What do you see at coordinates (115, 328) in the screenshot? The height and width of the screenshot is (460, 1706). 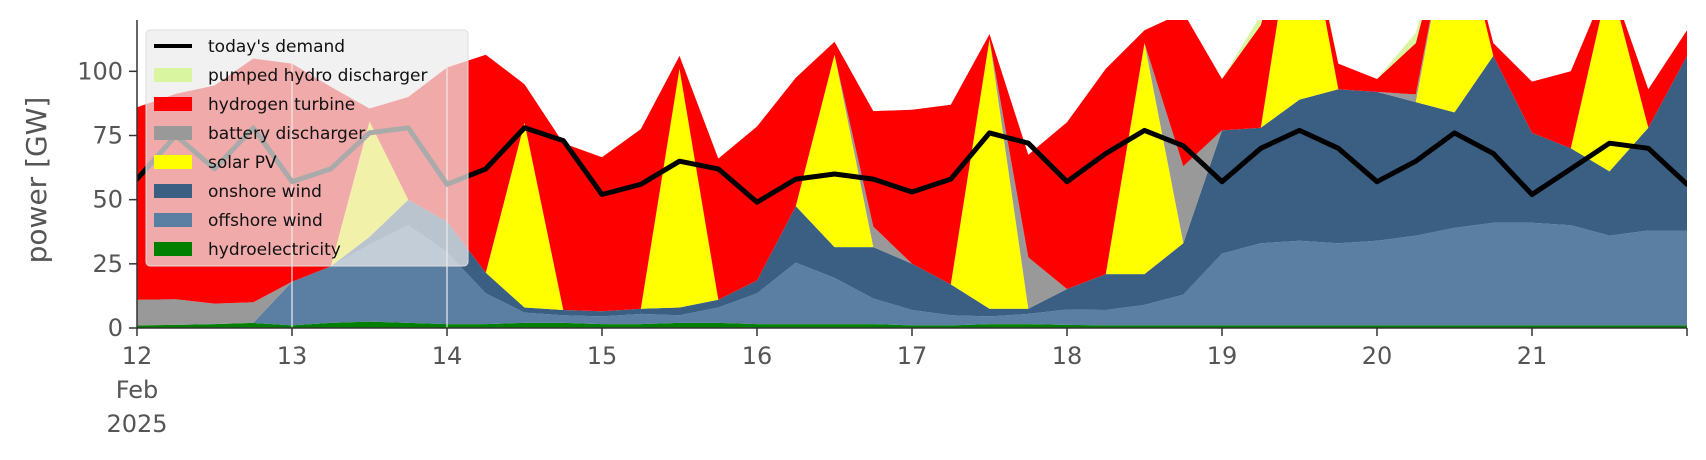 I see `y-tick-label-0: 0` at bounding box center [115, 328].